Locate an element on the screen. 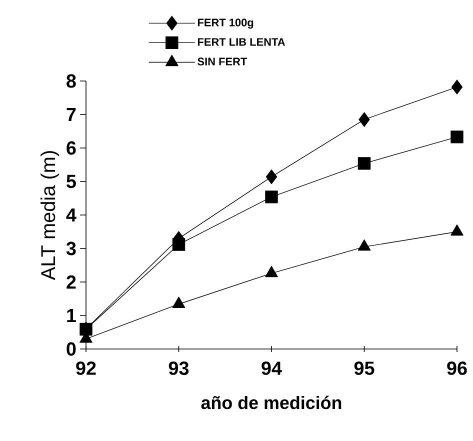  x-axis-title: año de medición is located at coordinates (271, 403).